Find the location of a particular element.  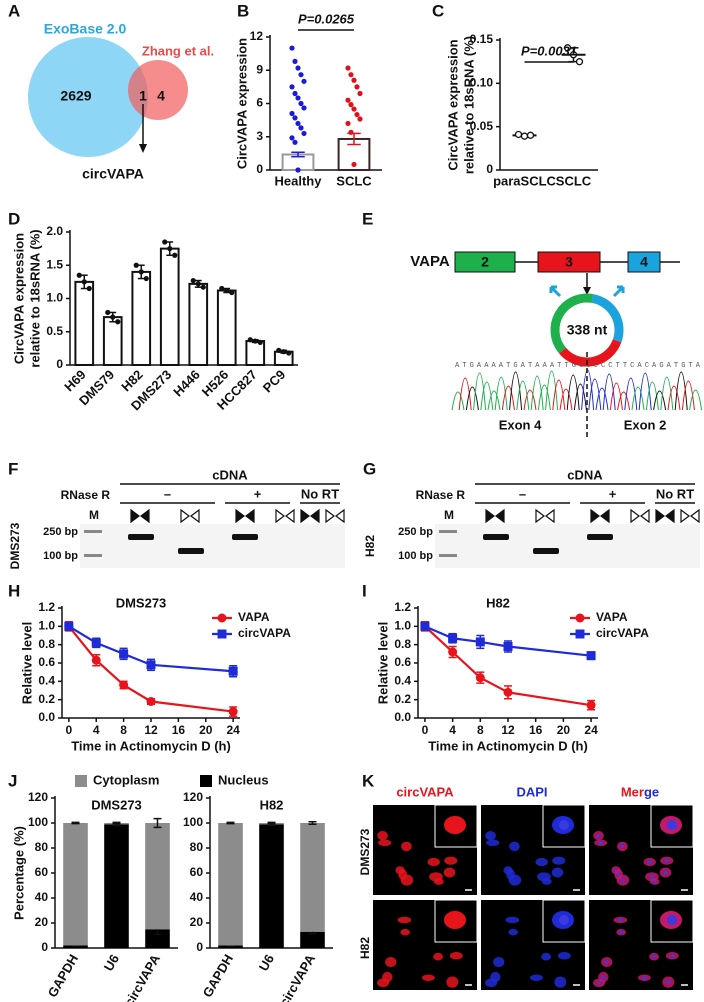

legend-label: circVAPA is located at coordinates (622, 633).